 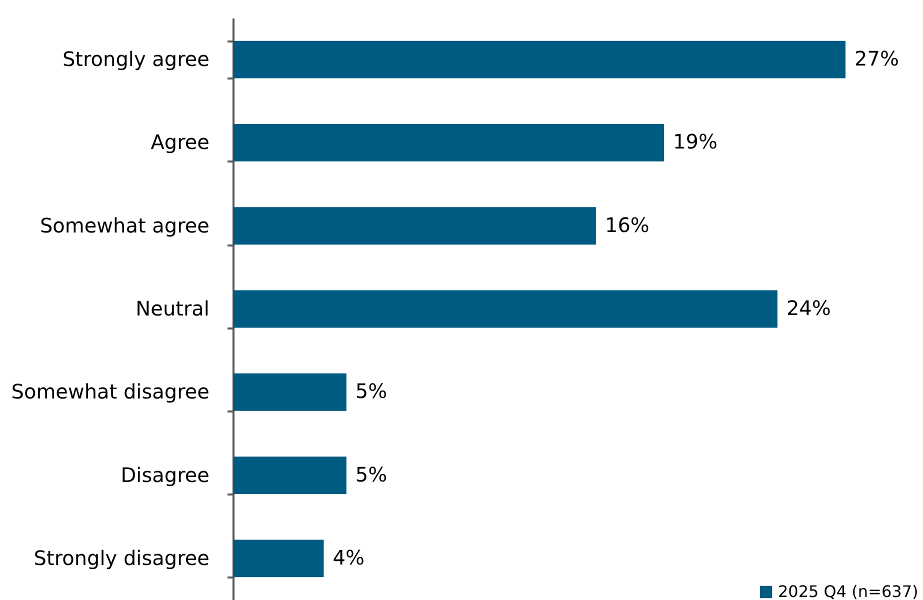 I want to click on data-label: 27%, so click(x=876, y=58).